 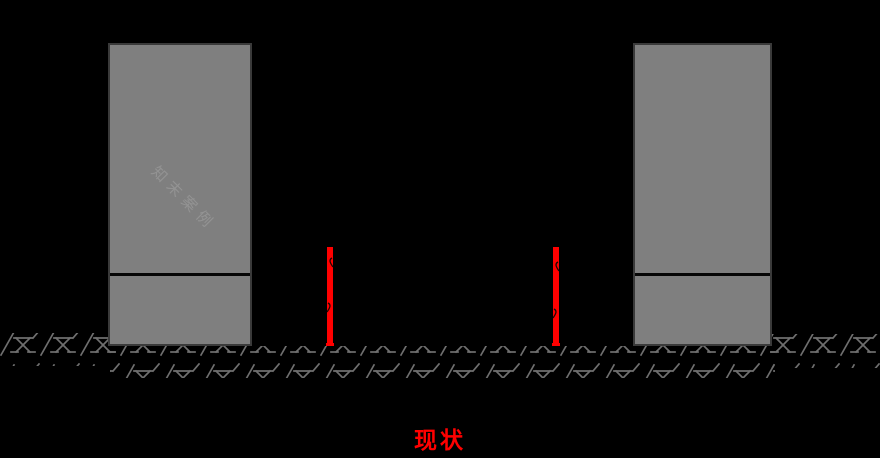 I want to click on ground-hatch-mid-segment, so click(x=442, y=362).